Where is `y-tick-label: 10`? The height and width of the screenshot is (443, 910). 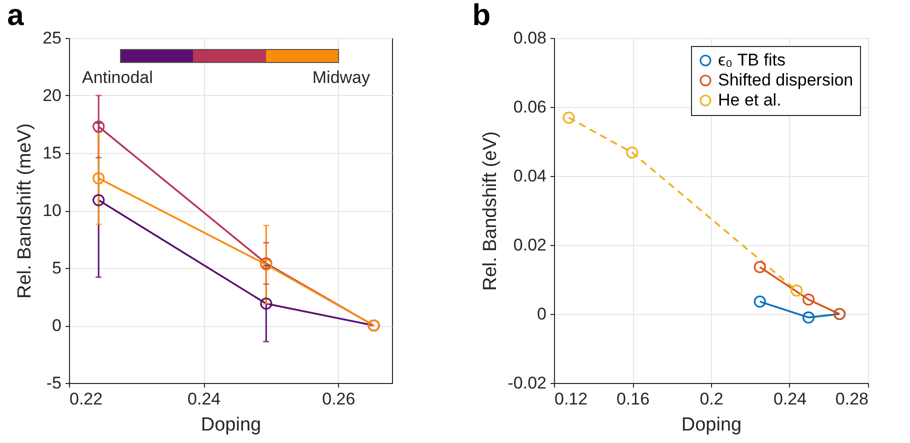
y-tick-label: 10 is located at coordinates (52, 210).